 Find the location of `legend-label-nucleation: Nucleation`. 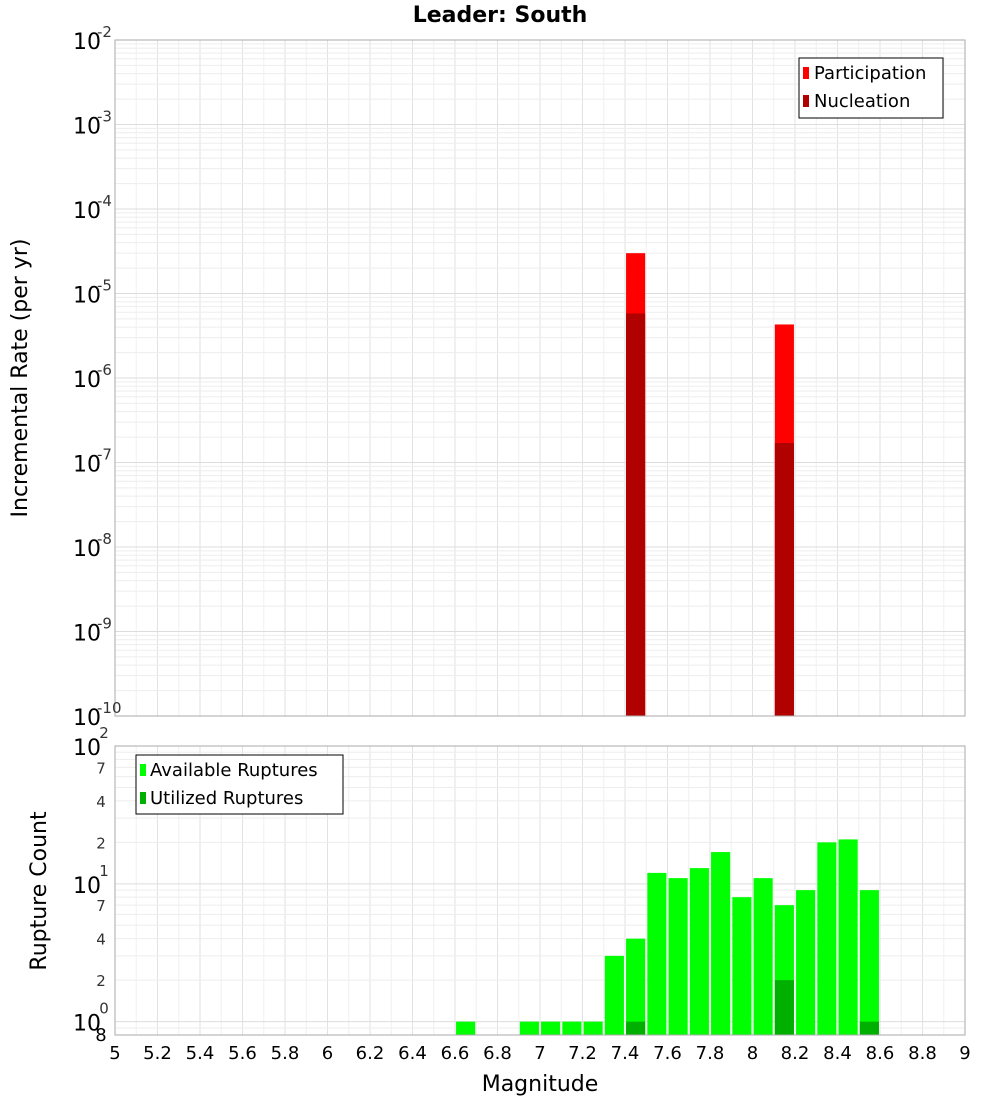

legend-label-nucleation: Nucleation is located at coordinates (862, 101).